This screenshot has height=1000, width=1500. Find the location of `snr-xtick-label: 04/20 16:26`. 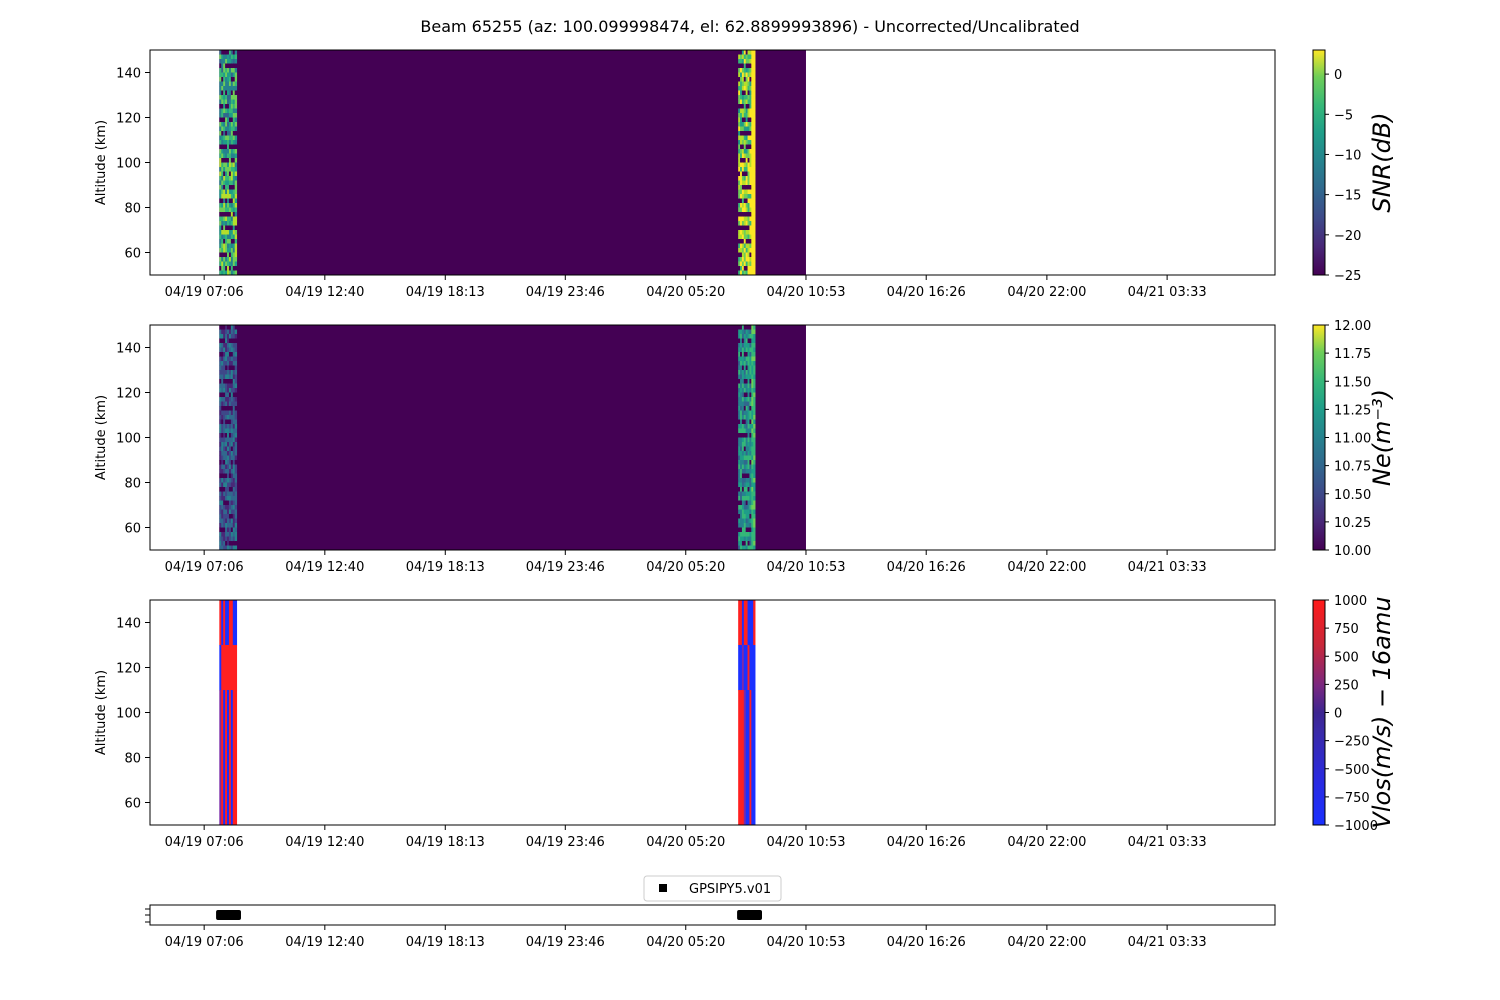

snr-xtick-label: 04/20 16:26 is located at coordinates (926, 292).